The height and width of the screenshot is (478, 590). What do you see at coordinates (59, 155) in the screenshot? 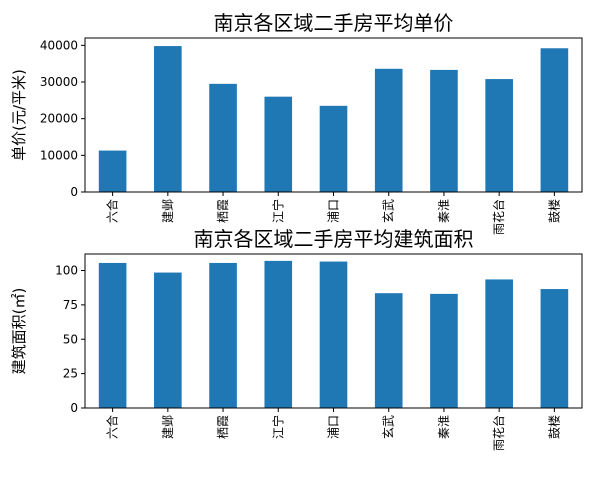
I see `y-tick-label: 10000` at bounding box center [59, 155].